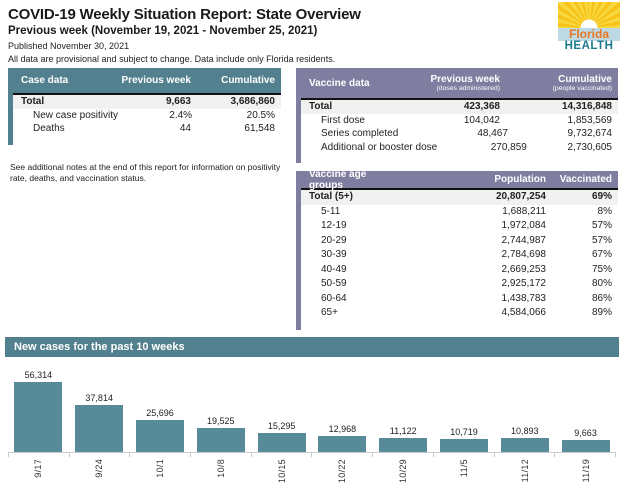 The image size is (624, 496). I want to click on x-axis-label: 11/12, so click(524, 470).